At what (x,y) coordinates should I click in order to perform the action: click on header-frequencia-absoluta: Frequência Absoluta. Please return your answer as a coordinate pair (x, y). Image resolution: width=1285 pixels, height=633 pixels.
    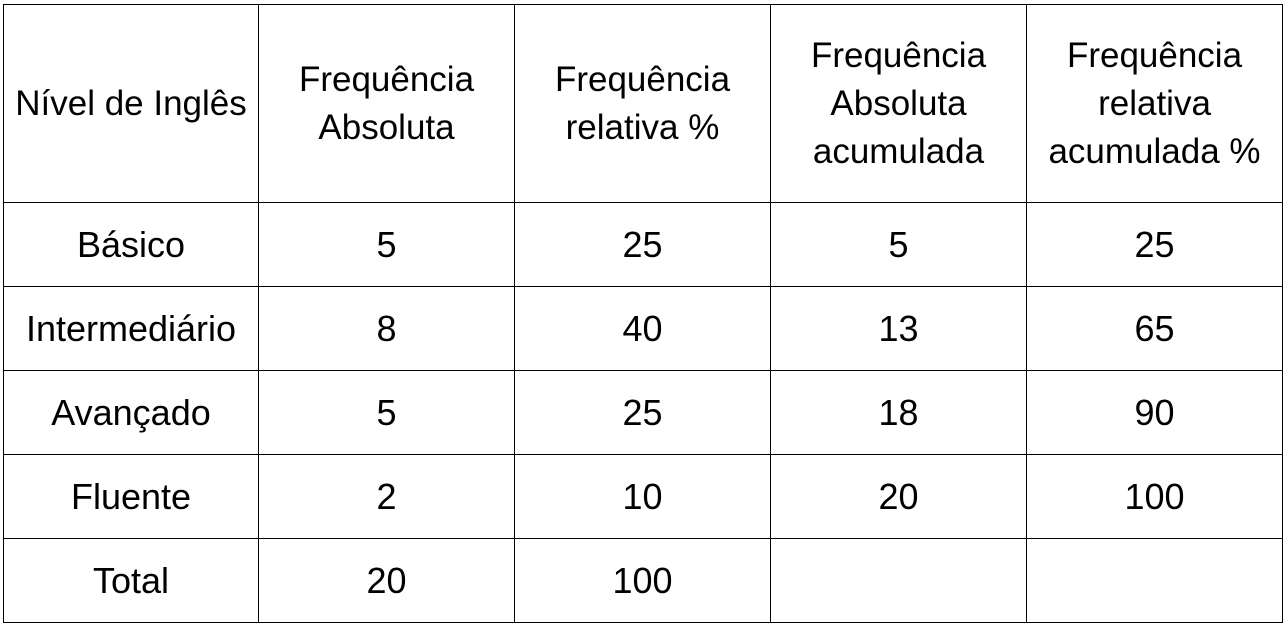
    Looking at the image, I should click on (386, 103).